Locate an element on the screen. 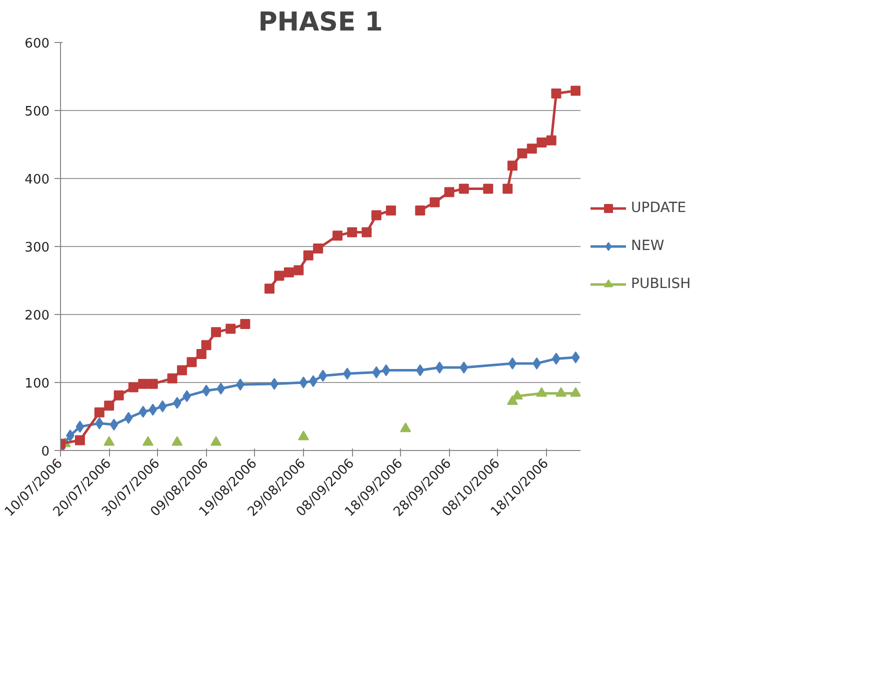 The height and width of the screenshot is (676, 886). legend-label: NEW is located at coordinates (647, 246).